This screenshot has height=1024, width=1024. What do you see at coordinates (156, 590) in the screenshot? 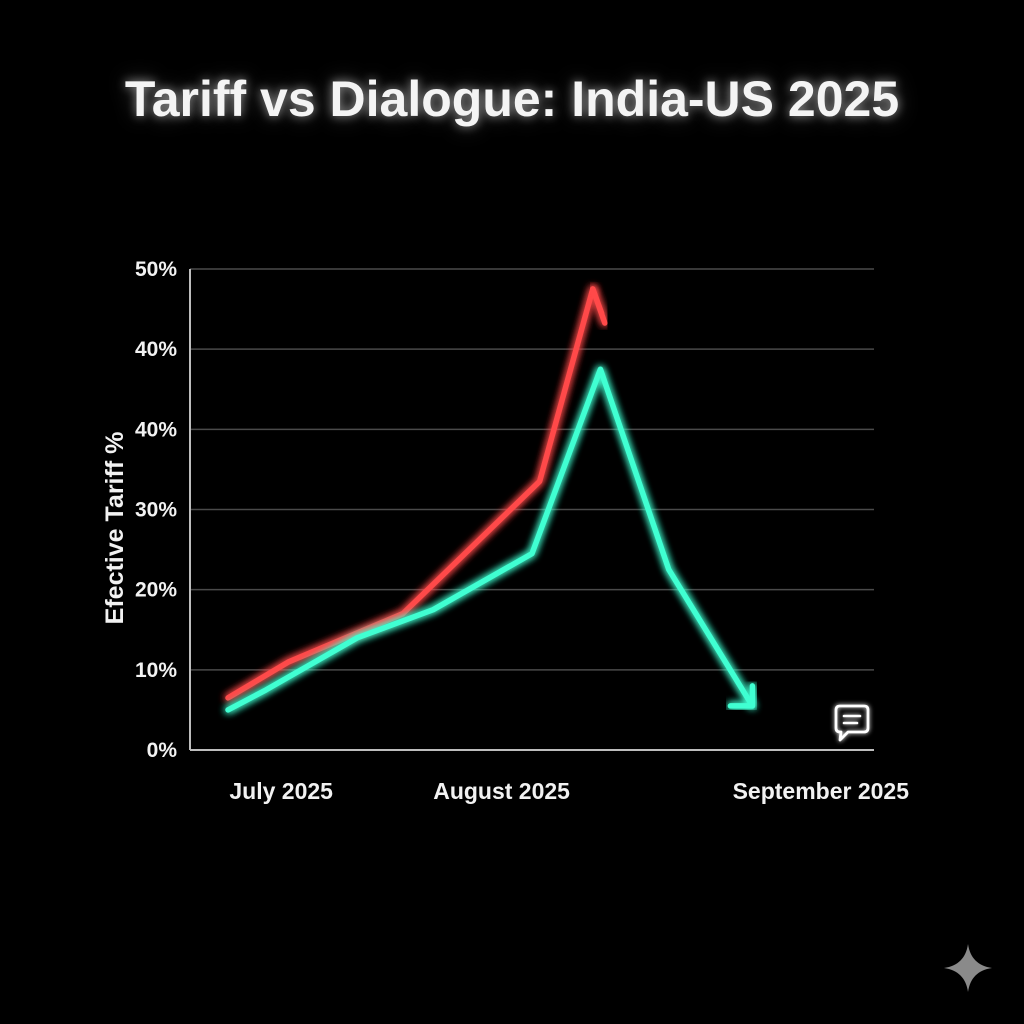
I see `y-tick-label: 20%` at bounding box center [156, 590].